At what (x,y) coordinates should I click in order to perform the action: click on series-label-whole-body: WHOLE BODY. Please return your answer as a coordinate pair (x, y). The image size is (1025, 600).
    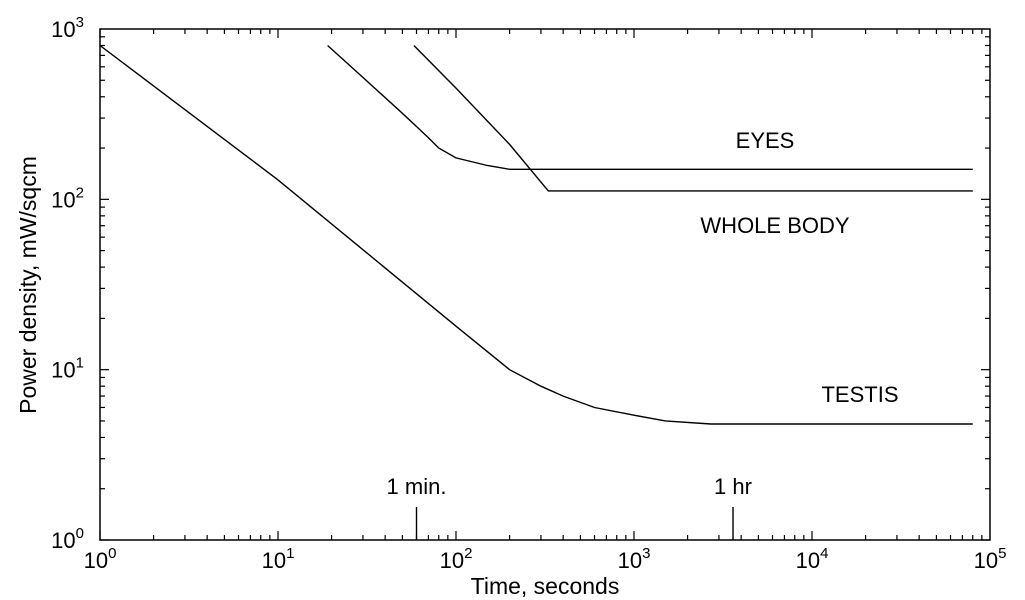
    Looking at the image, I should click on (774, 225).